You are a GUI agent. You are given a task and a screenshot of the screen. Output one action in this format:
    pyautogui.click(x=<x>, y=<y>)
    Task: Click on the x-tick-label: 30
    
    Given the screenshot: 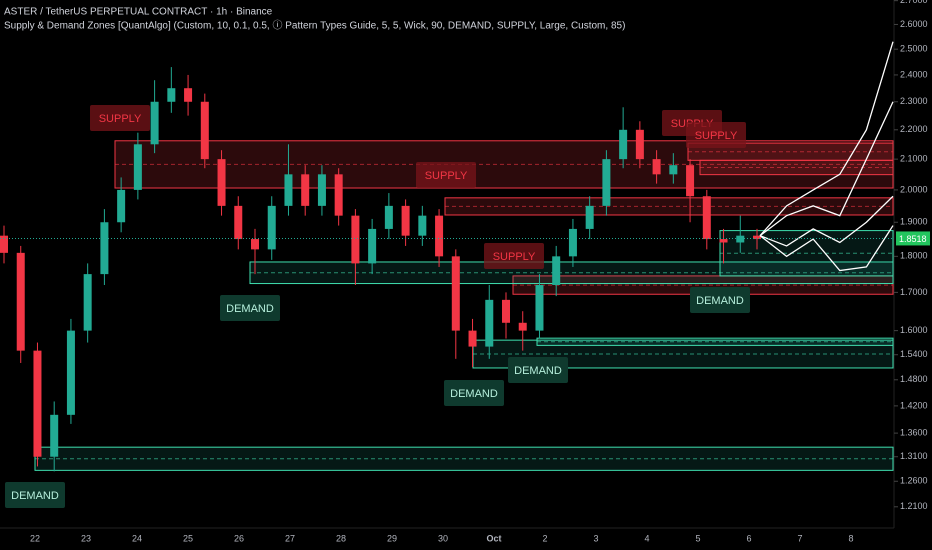 What is the action you would take?
    pyautogui.click(x=443, y=538)
    